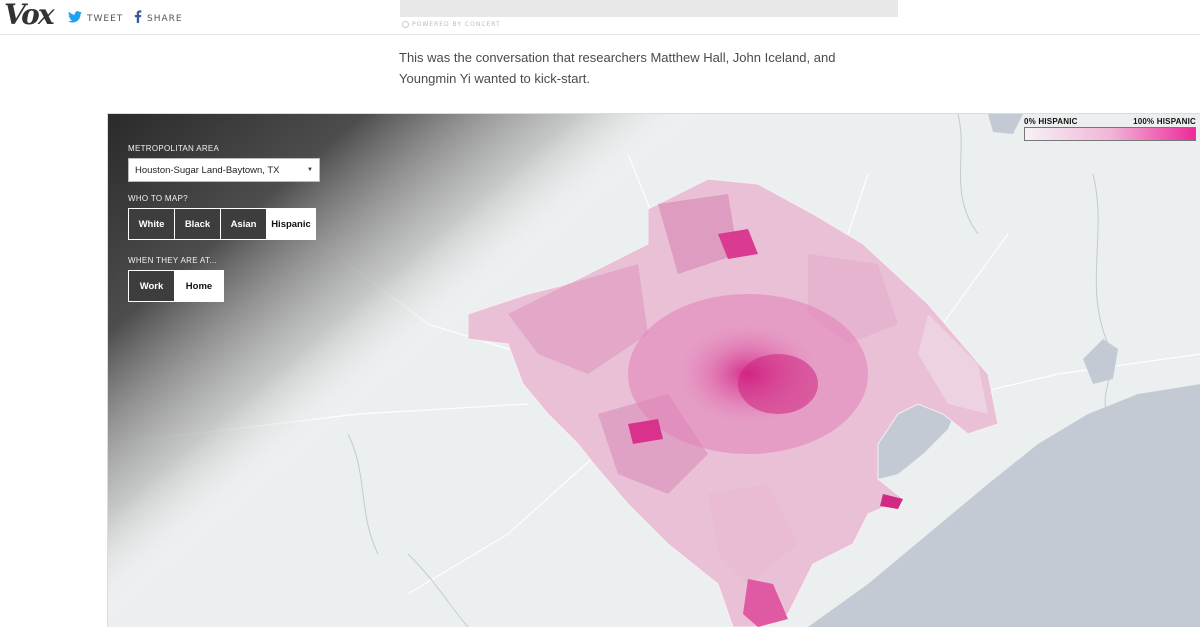 The image size is (1200, 627). What do you see at coordinates (199, 286) in the screenshot?
I see `when-button-home: Home` at bounding box center [199, 286].